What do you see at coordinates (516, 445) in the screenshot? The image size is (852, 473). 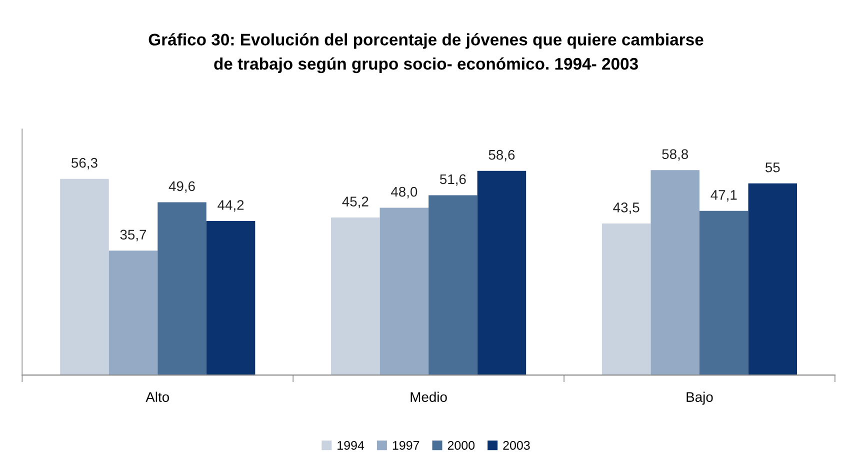 I see `legend-label: 2003` at bounding box center [516, 445].